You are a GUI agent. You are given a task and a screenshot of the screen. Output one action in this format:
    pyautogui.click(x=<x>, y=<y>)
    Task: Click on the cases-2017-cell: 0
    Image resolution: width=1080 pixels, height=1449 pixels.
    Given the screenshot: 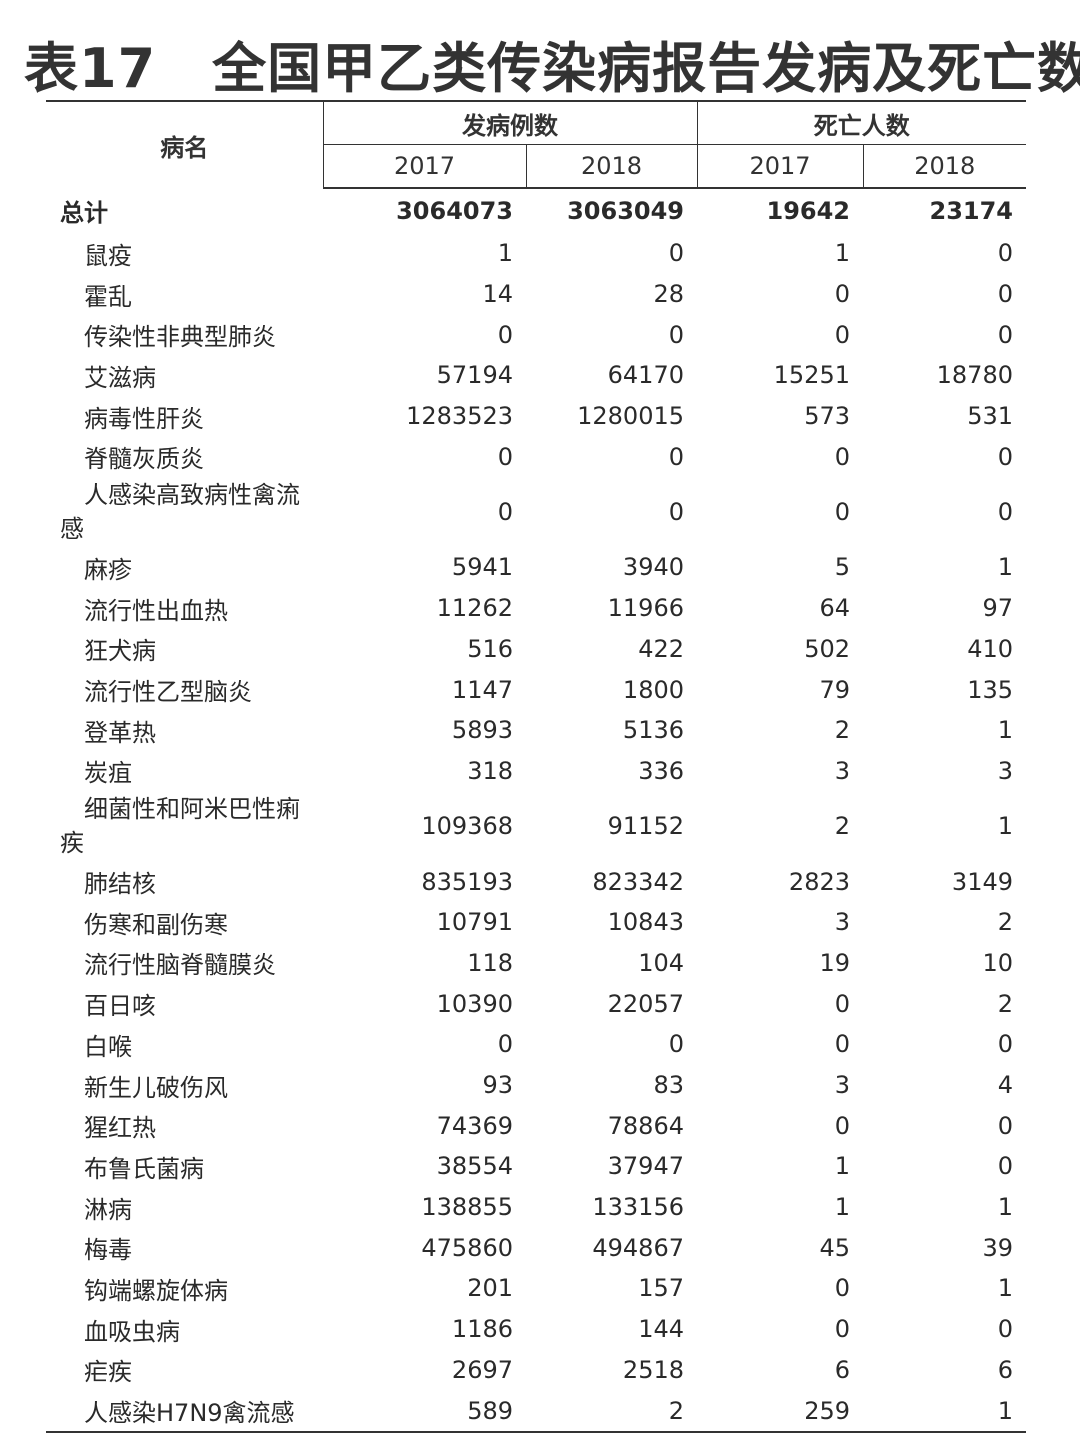 What is the action you would take?
    pyautogui.click(x=505, y=512)
    